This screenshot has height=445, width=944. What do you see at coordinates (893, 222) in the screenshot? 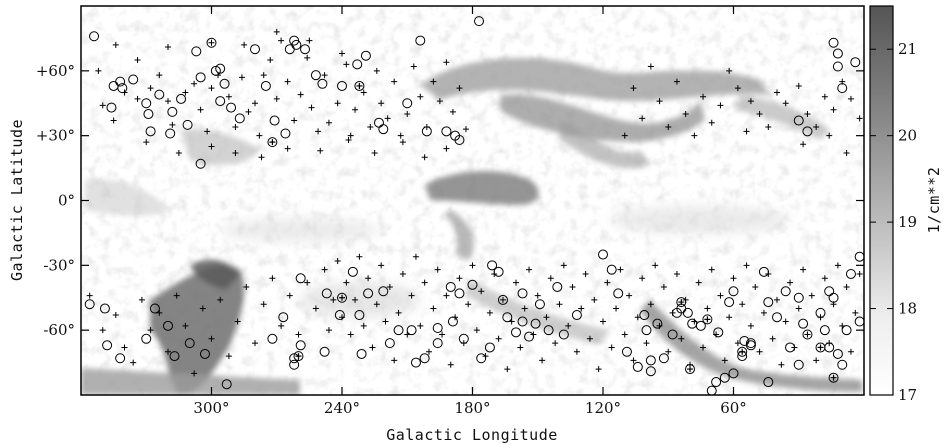
I see `colorbar-ticks: 17 18 19 20 21` at bounding box center [893, 222].